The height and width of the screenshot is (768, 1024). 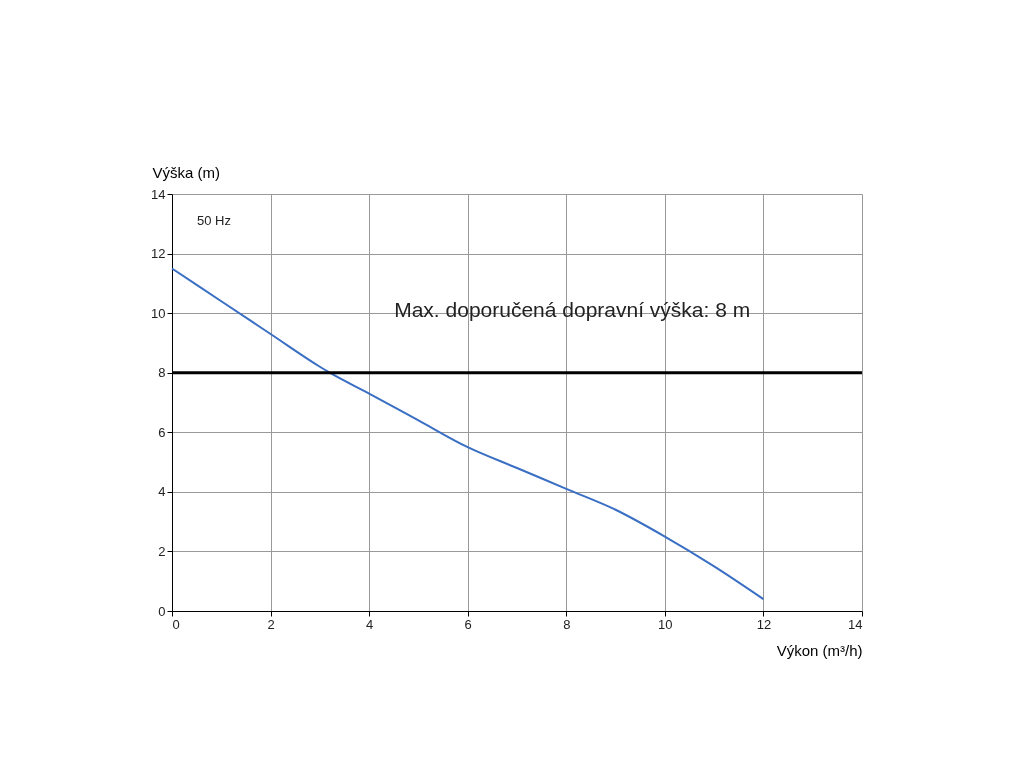 I want to click on y-tick-label: 6, so click(x=162, y=432).